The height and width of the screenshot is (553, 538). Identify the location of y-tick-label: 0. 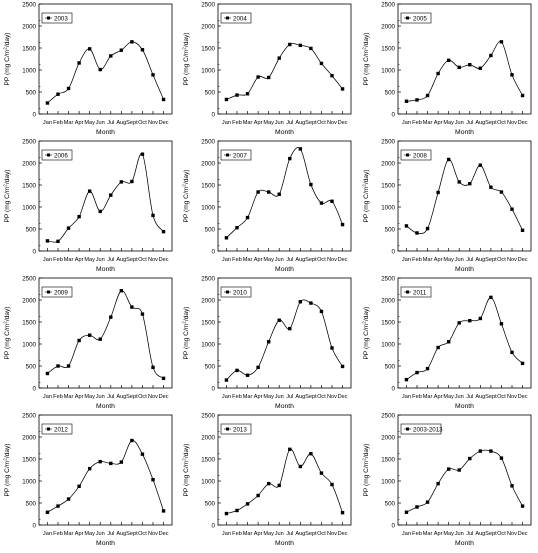
(35, 114).